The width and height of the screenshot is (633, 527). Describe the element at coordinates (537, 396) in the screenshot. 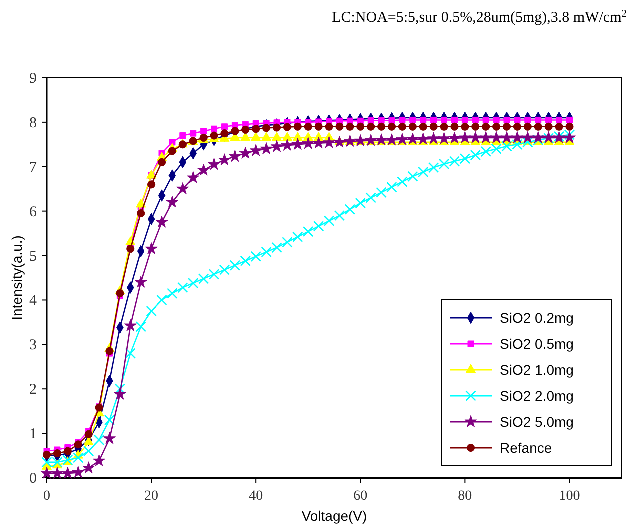

I see `legend-label: SiO2 2.0mg` at that location.